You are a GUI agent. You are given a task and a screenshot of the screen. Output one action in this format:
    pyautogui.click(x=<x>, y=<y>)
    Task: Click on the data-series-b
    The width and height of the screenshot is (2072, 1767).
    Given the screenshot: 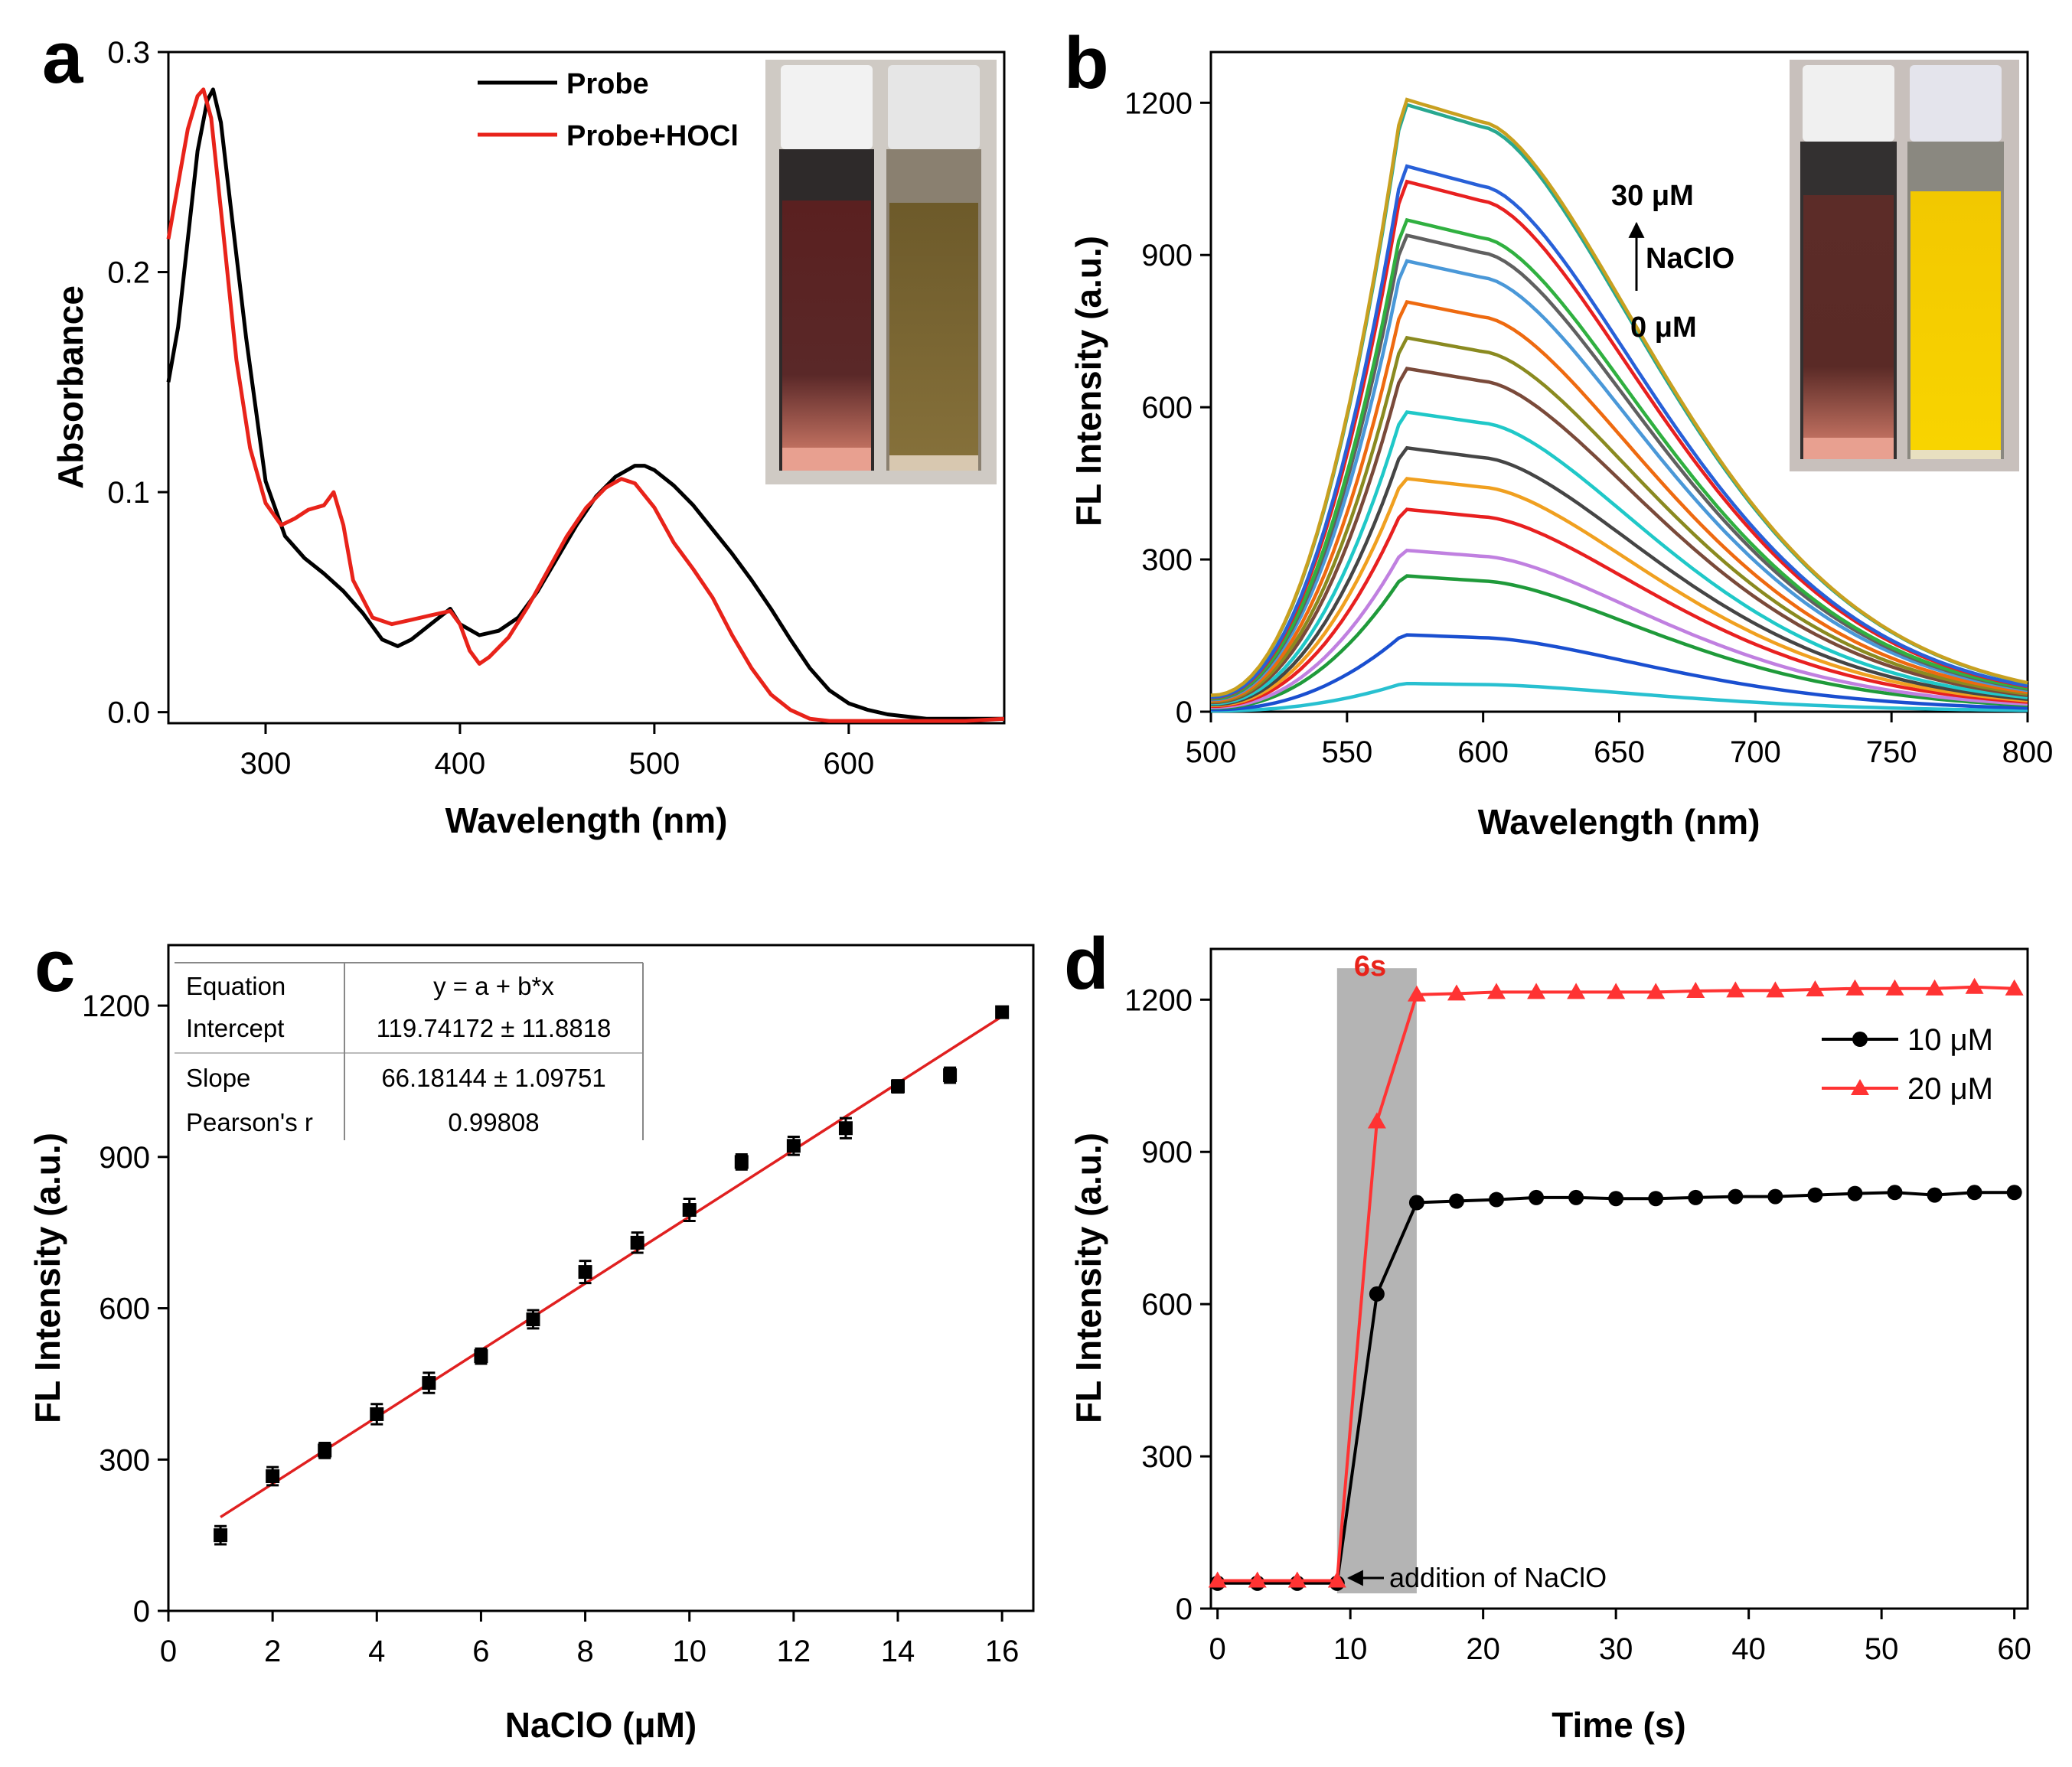 What is the action you would take?
    pyautogui.click(x=1619, y=405)
    